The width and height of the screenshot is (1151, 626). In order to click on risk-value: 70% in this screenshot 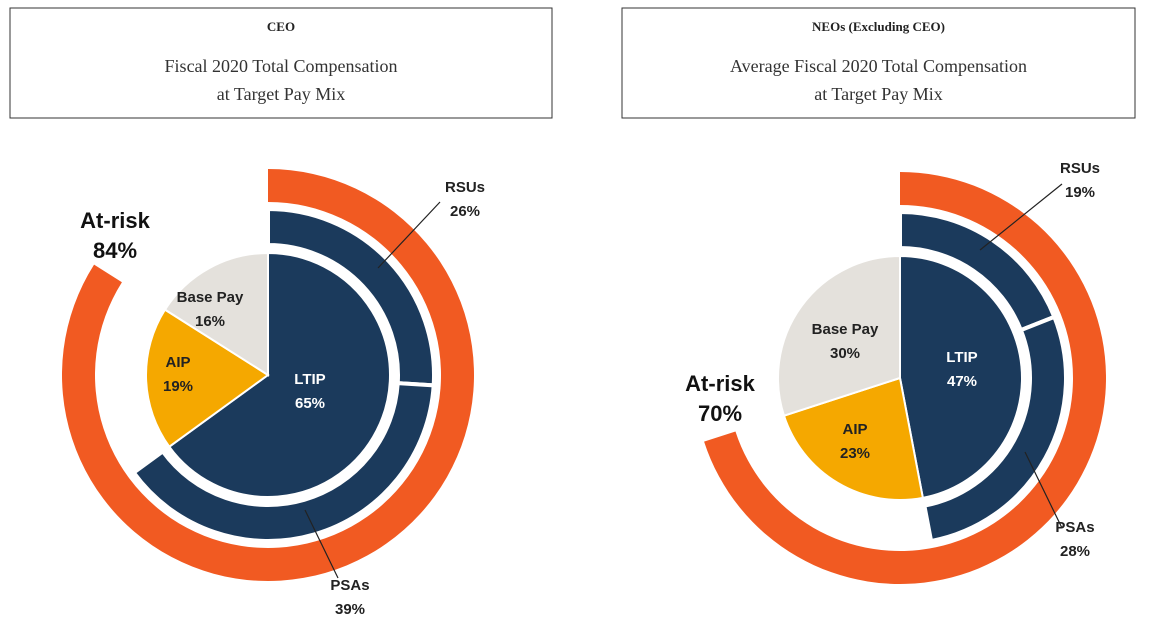, I will do `click(720, 413)`.